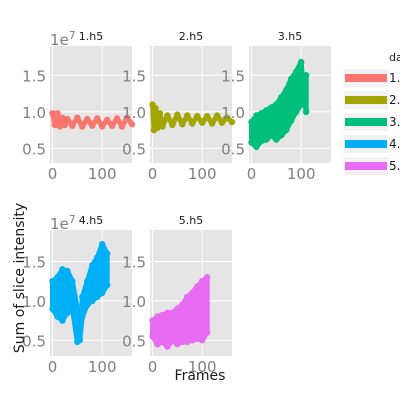  What do you see at coordinates (394, 100) in the screenshot?
I see `legend-label: 2.h` at bounding box center [394, 100].